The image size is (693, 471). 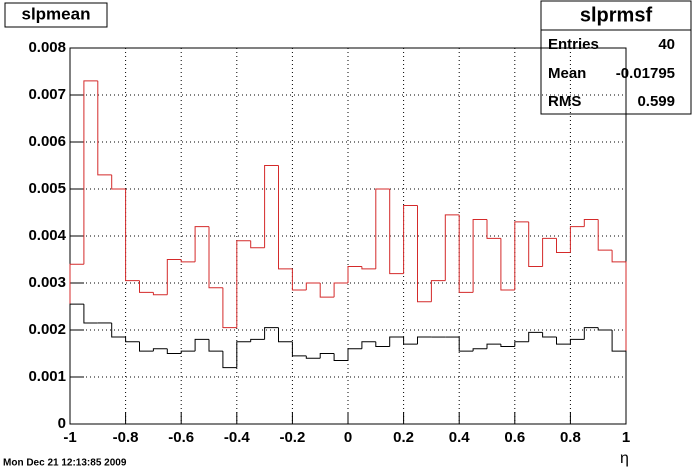 I want to click on x-tick-label: 0, so click(x=348, y=437).